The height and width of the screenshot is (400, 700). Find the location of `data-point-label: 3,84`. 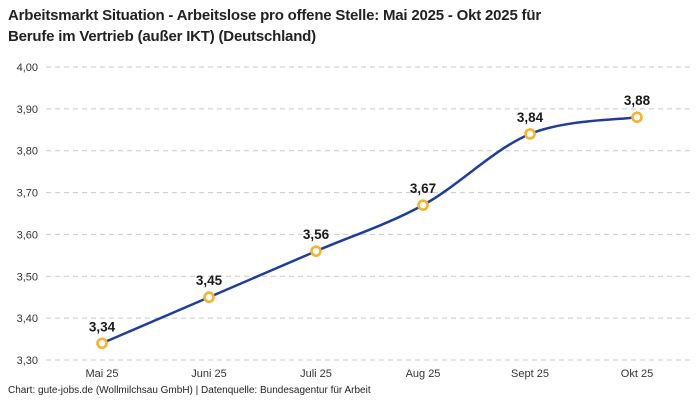

data-point-label: 3,84 is located at coordinates (530, 117).